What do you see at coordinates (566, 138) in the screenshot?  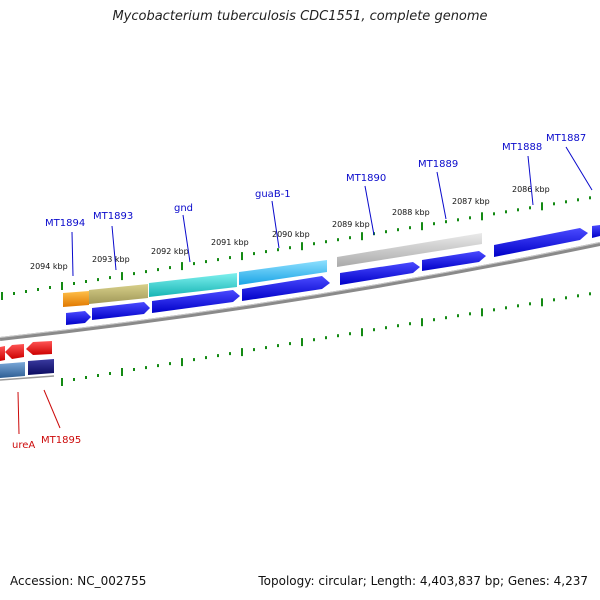 I see `gene-label-forward: MT1887` at bounding box center [566, 138].